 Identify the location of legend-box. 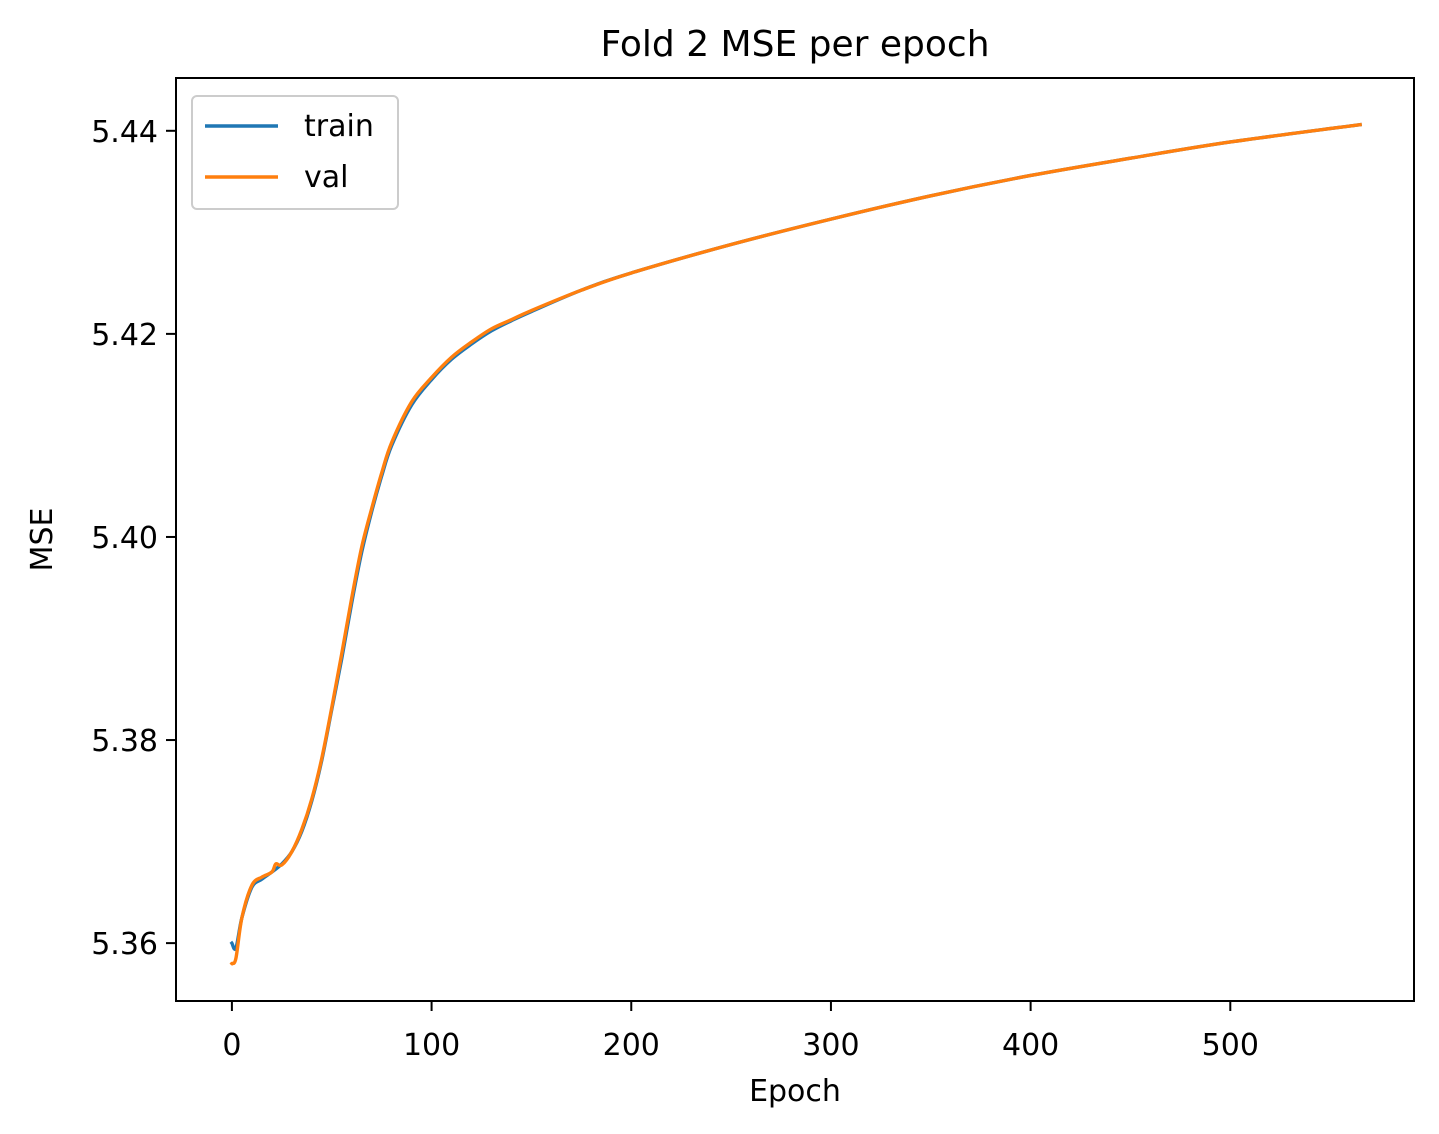
(295, 152).